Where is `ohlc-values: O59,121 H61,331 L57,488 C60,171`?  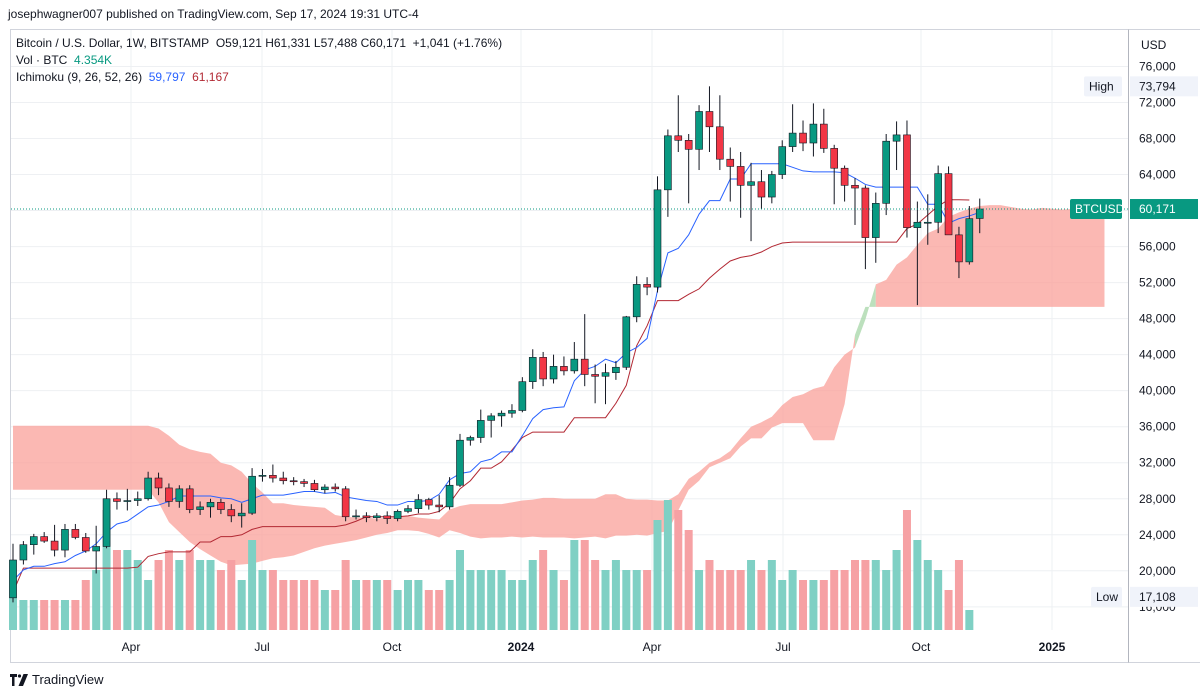
ohlc-values: O59,121 H61,331 L57,488 C60,171 is located at coordinates (310, 43).